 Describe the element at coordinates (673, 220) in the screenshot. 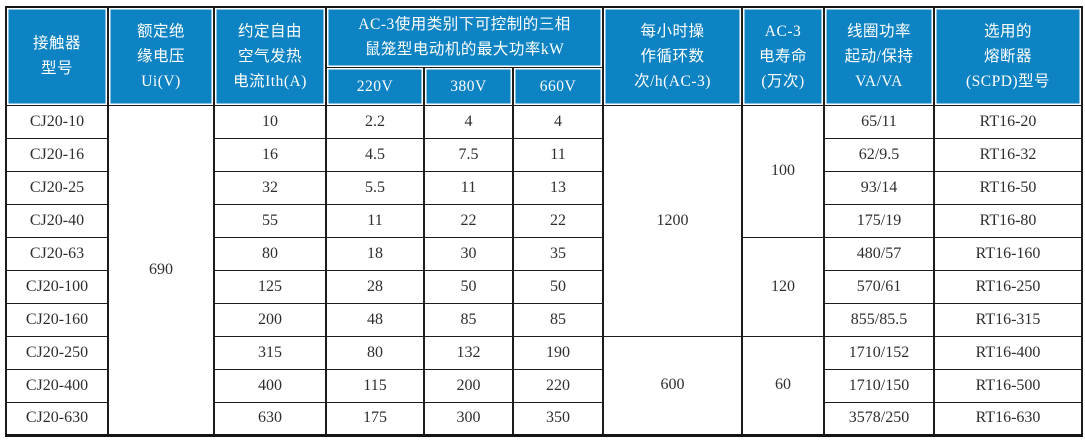

I see `cell-cycles-1200: 1200` at that location.